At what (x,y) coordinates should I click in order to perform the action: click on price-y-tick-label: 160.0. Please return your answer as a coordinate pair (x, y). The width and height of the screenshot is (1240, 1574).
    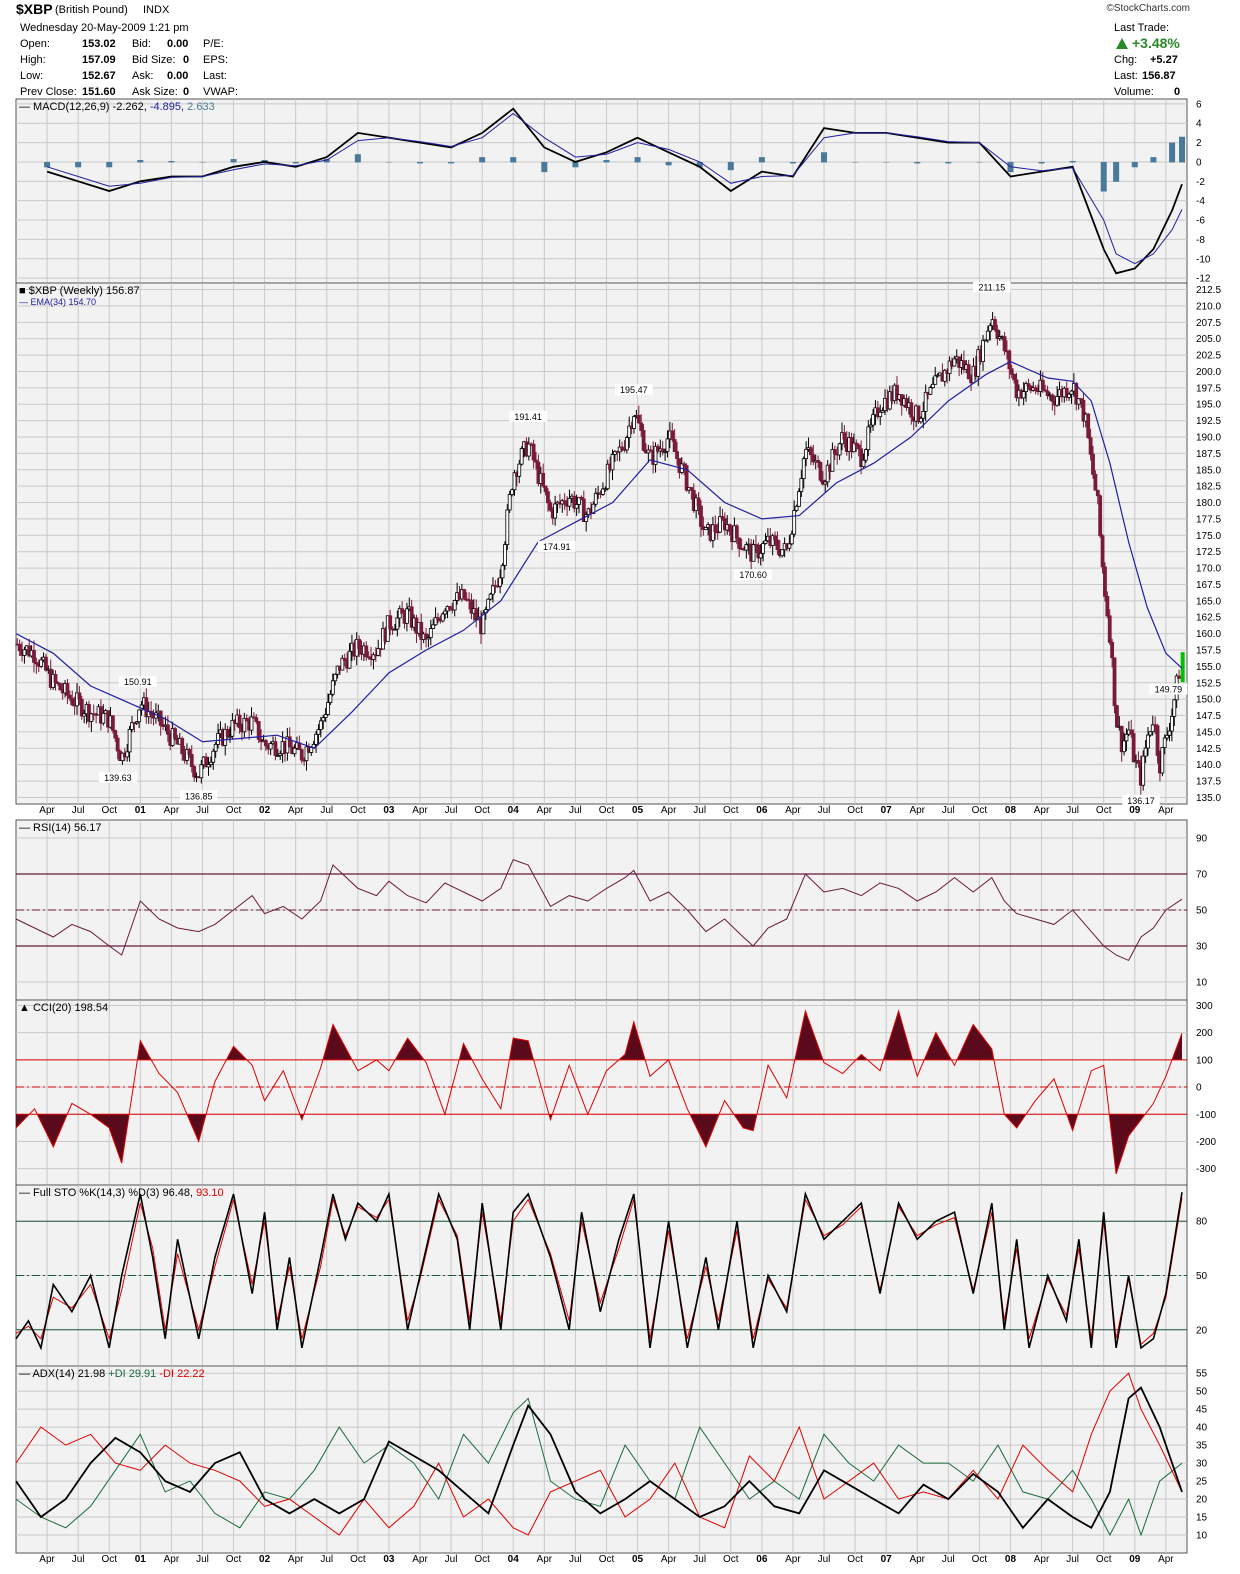
    Looking at the image, I should click on (1208, 634).